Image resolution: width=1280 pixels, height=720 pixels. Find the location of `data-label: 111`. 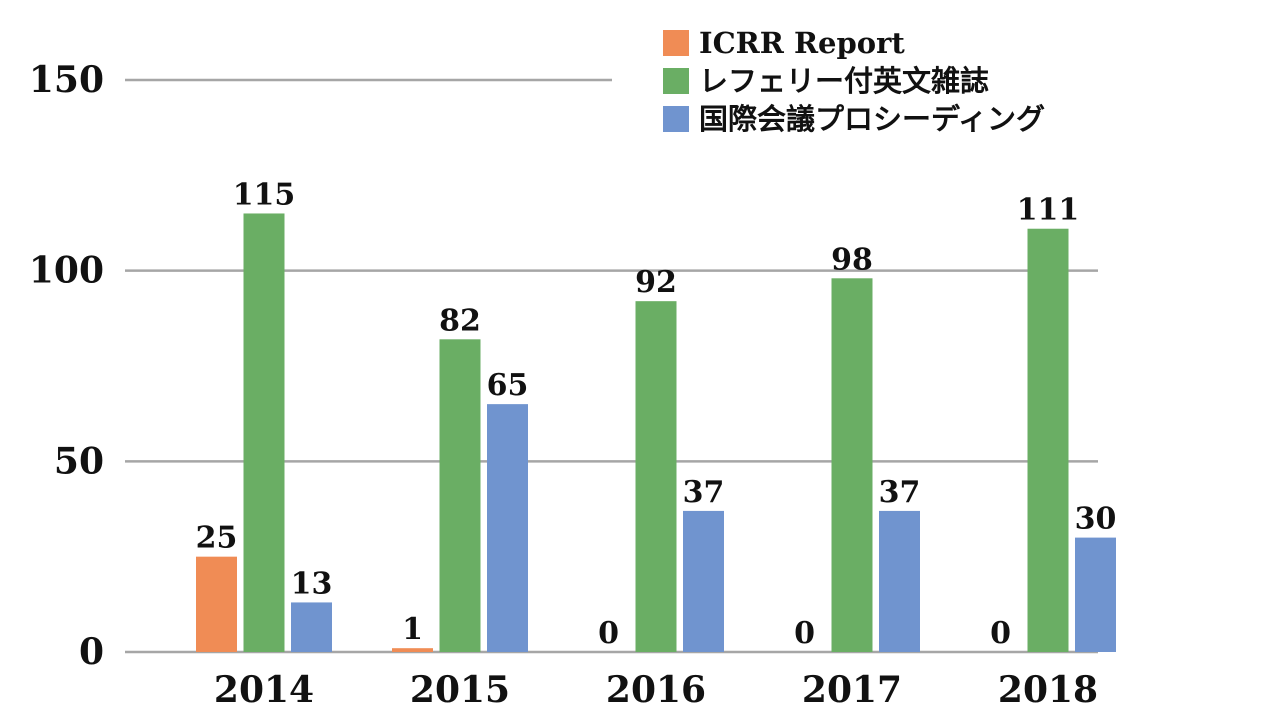

data-label: 111 is located at coordinates (1048, 210).